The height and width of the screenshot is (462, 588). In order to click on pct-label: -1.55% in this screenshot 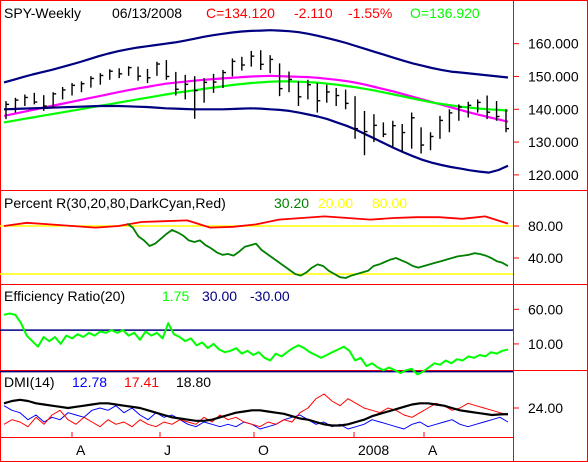, I will do `click(370, 13)`.